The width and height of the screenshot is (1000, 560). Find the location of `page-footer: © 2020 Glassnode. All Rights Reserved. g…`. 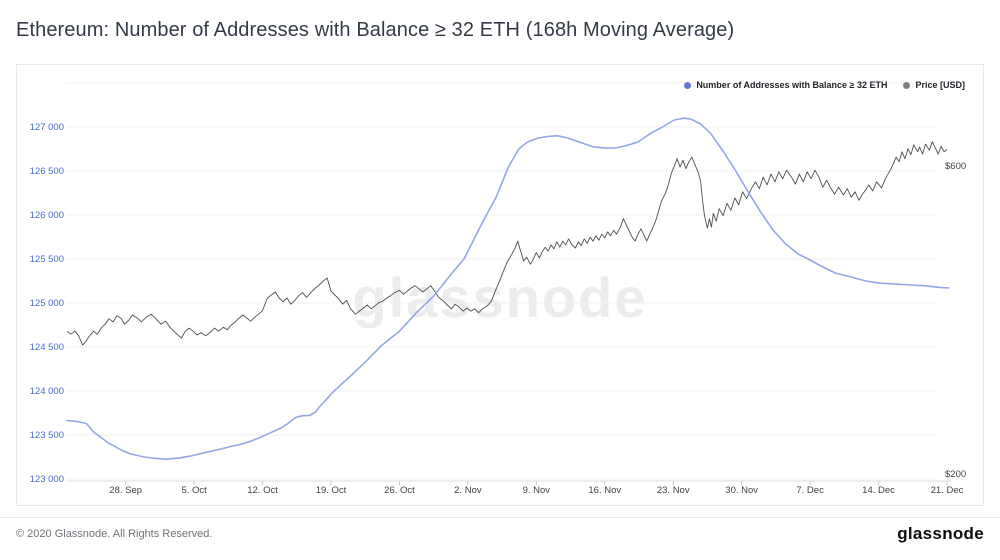

page-footer: © 2020 Glassnode. All Rights Reserved. g… is located at coordinates (500, 538).